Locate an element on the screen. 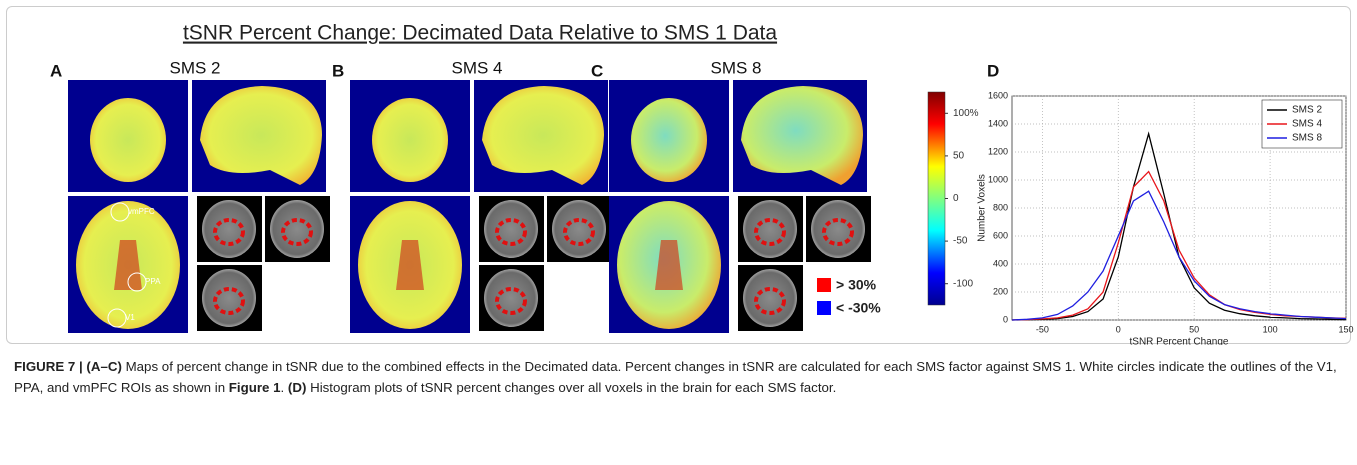  colorbar-tick-label: -50 is located at coordinates (960, 241).